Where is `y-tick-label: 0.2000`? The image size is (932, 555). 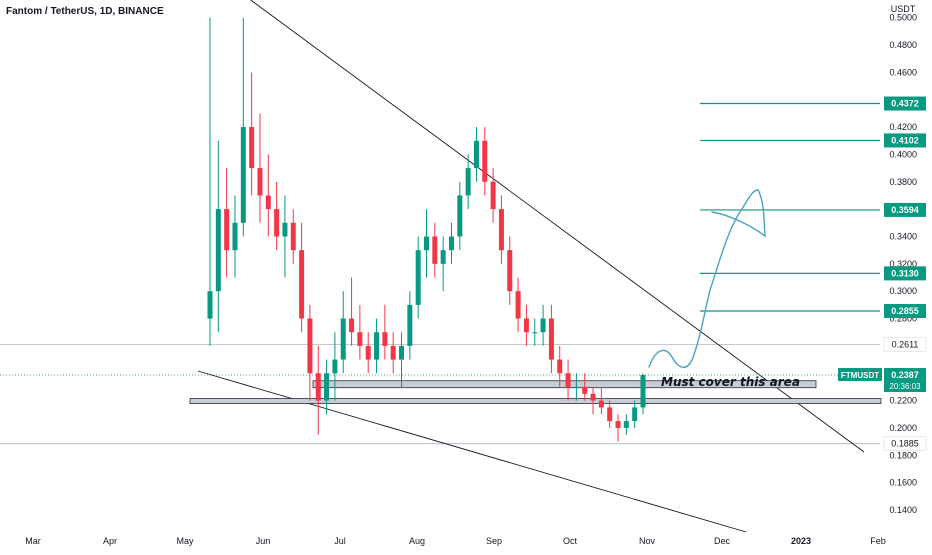
y-tick-label: 0.2000 is located at coordinates (903, 428).